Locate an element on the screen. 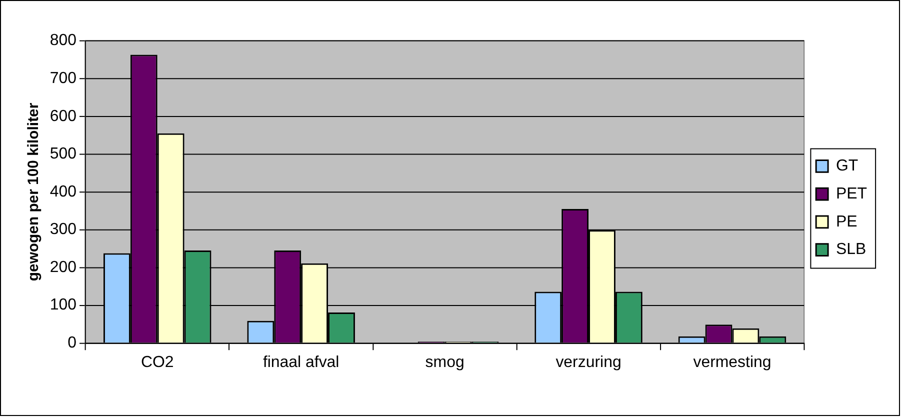 Image resolution: width=903 pixels, height=419 pixels. x-tick-label: vermesting is located at coordinates (732, 363).